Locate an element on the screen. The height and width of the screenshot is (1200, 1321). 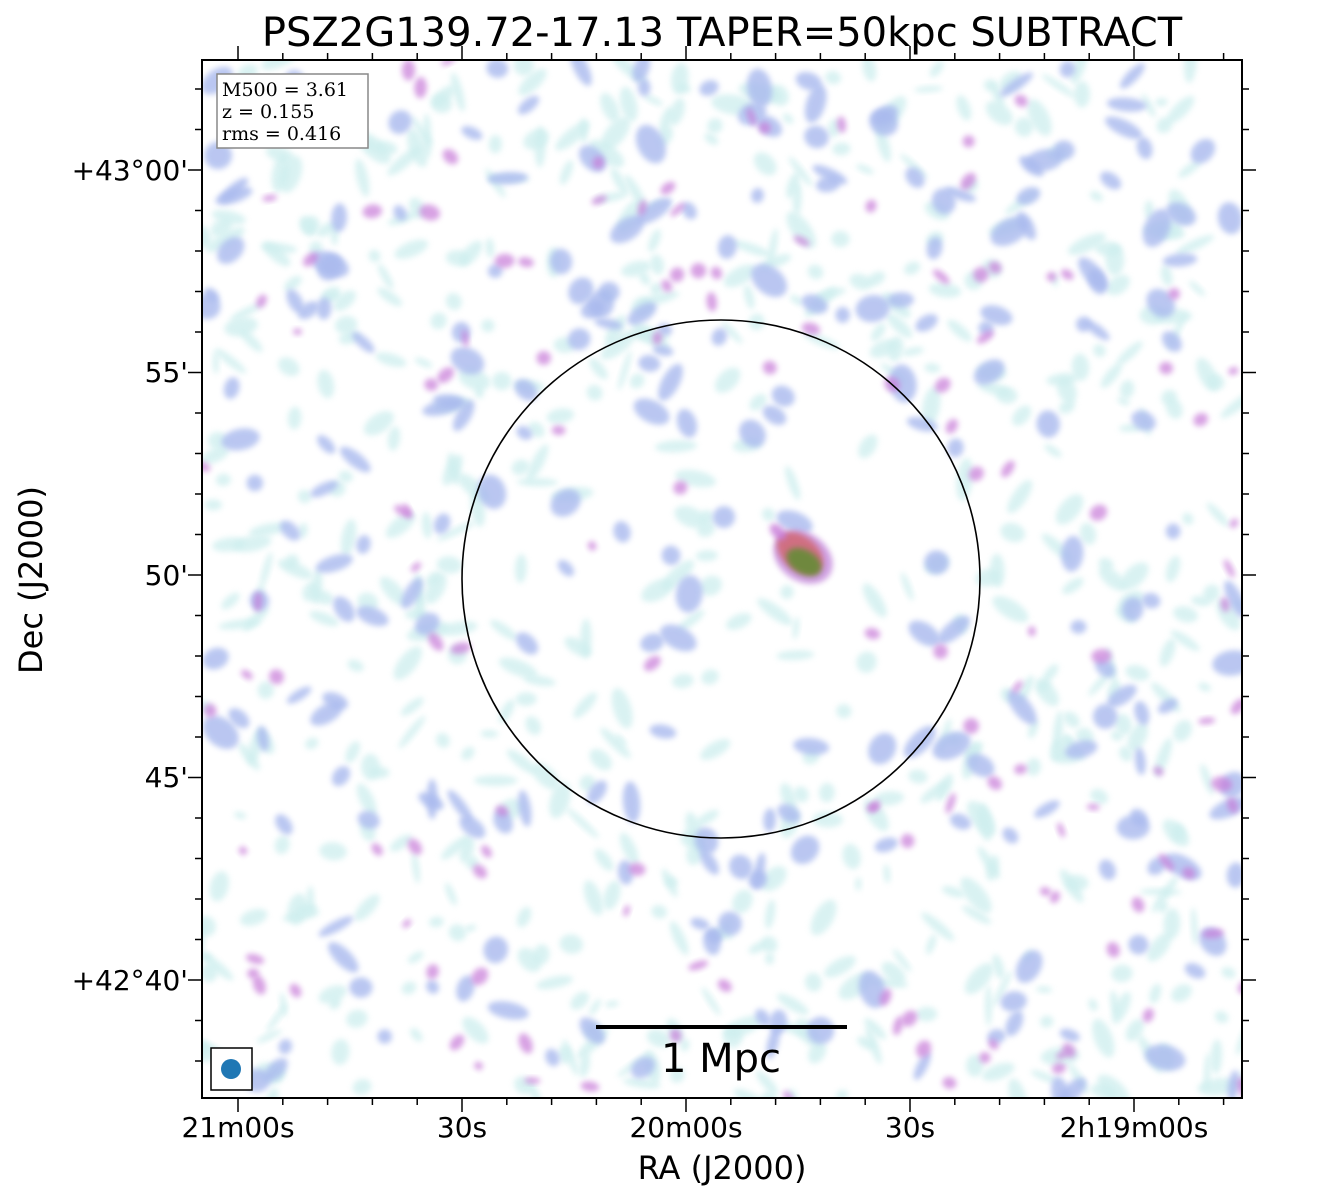
source-tail is located at coordinates (778, 532).